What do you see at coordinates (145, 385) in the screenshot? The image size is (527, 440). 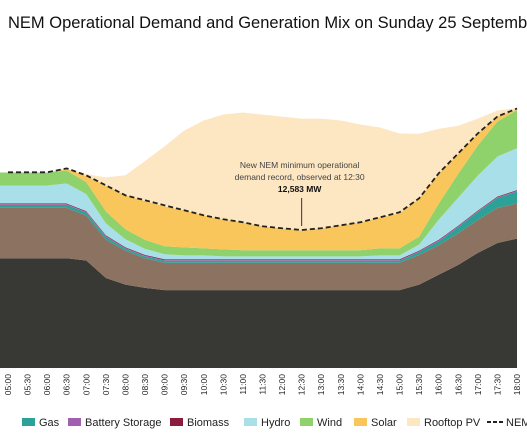 I see `x-tick-label: 08:30` at bounding box center [145, 385].